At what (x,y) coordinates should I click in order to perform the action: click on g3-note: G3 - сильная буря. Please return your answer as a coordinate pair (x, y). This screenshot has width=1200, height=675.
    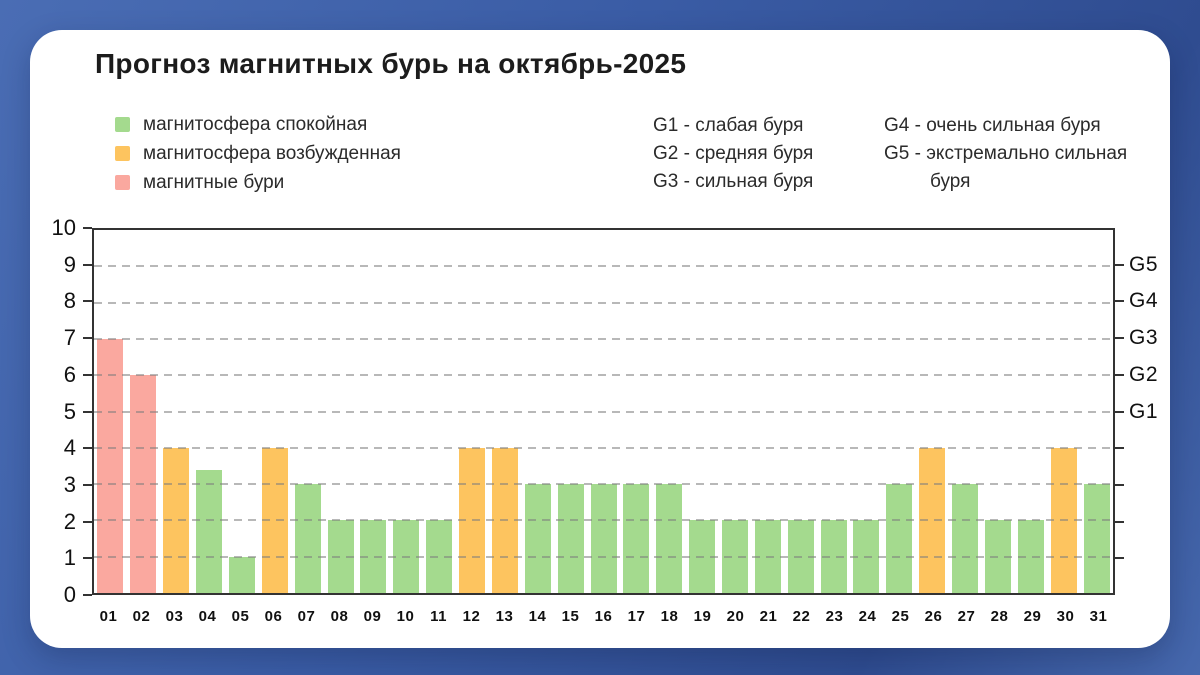
    Looking at the image, I should click on (733, 181).